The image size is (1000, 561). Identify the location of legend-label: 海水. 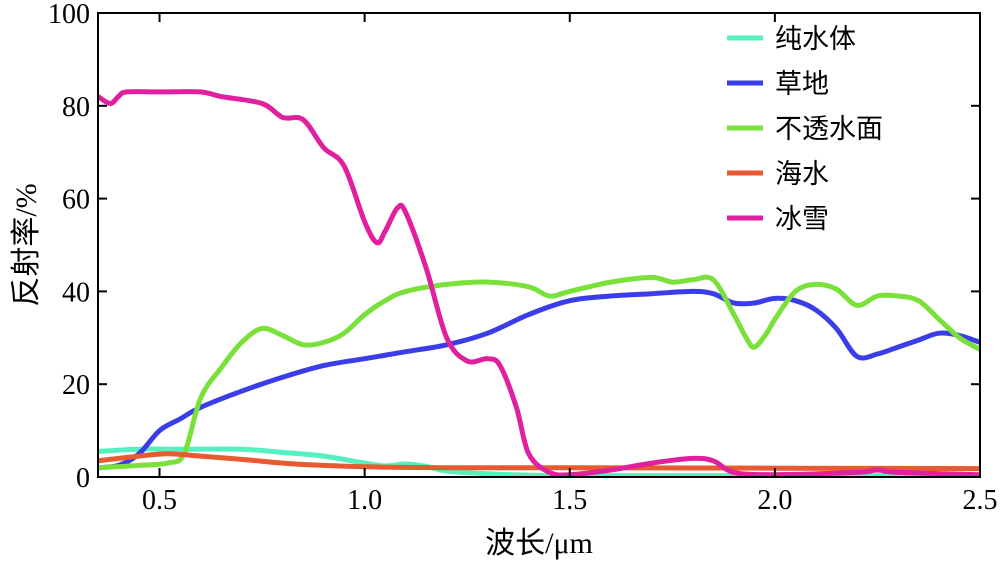
(802, 174).